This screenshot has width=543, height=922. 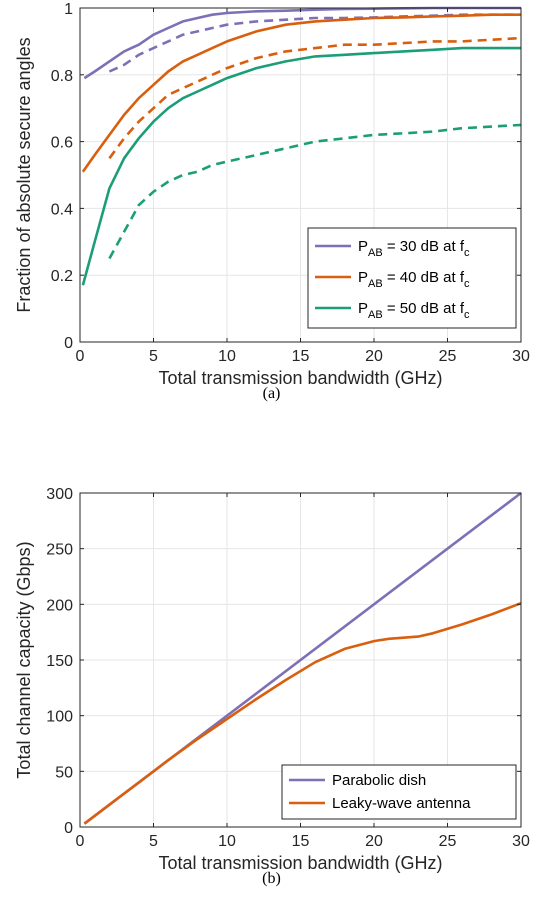 I want to click on legend-label: PAB = 40 dB at fc, so click(x=414, y=279).